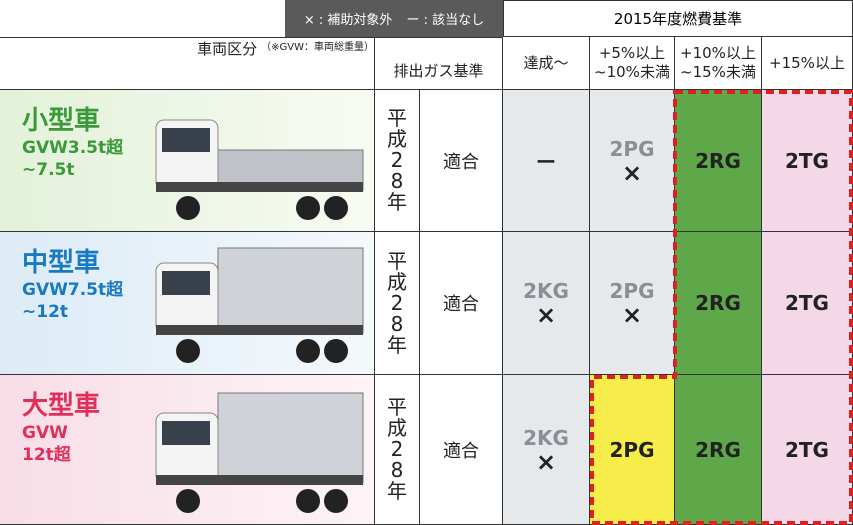  Describe the element at coordinates (61, 121) in the screenshot. I see `vehicle-name: 小型車` at that location.